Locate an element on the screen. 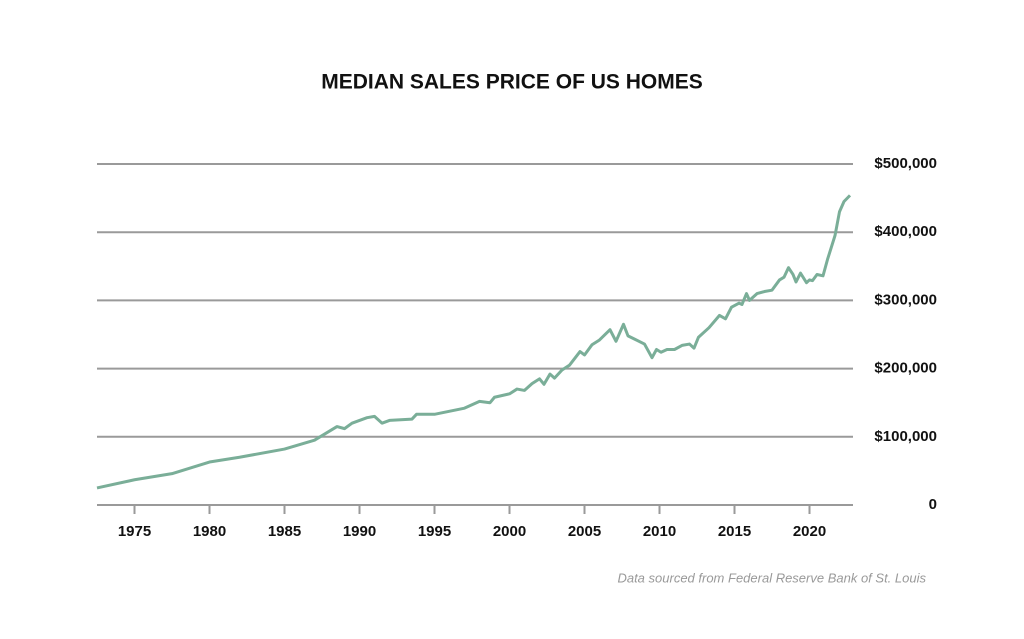 The width and height of the screenshot is (1024, 639). x-tick-label: 2015 is located at coordinates (734, 531).